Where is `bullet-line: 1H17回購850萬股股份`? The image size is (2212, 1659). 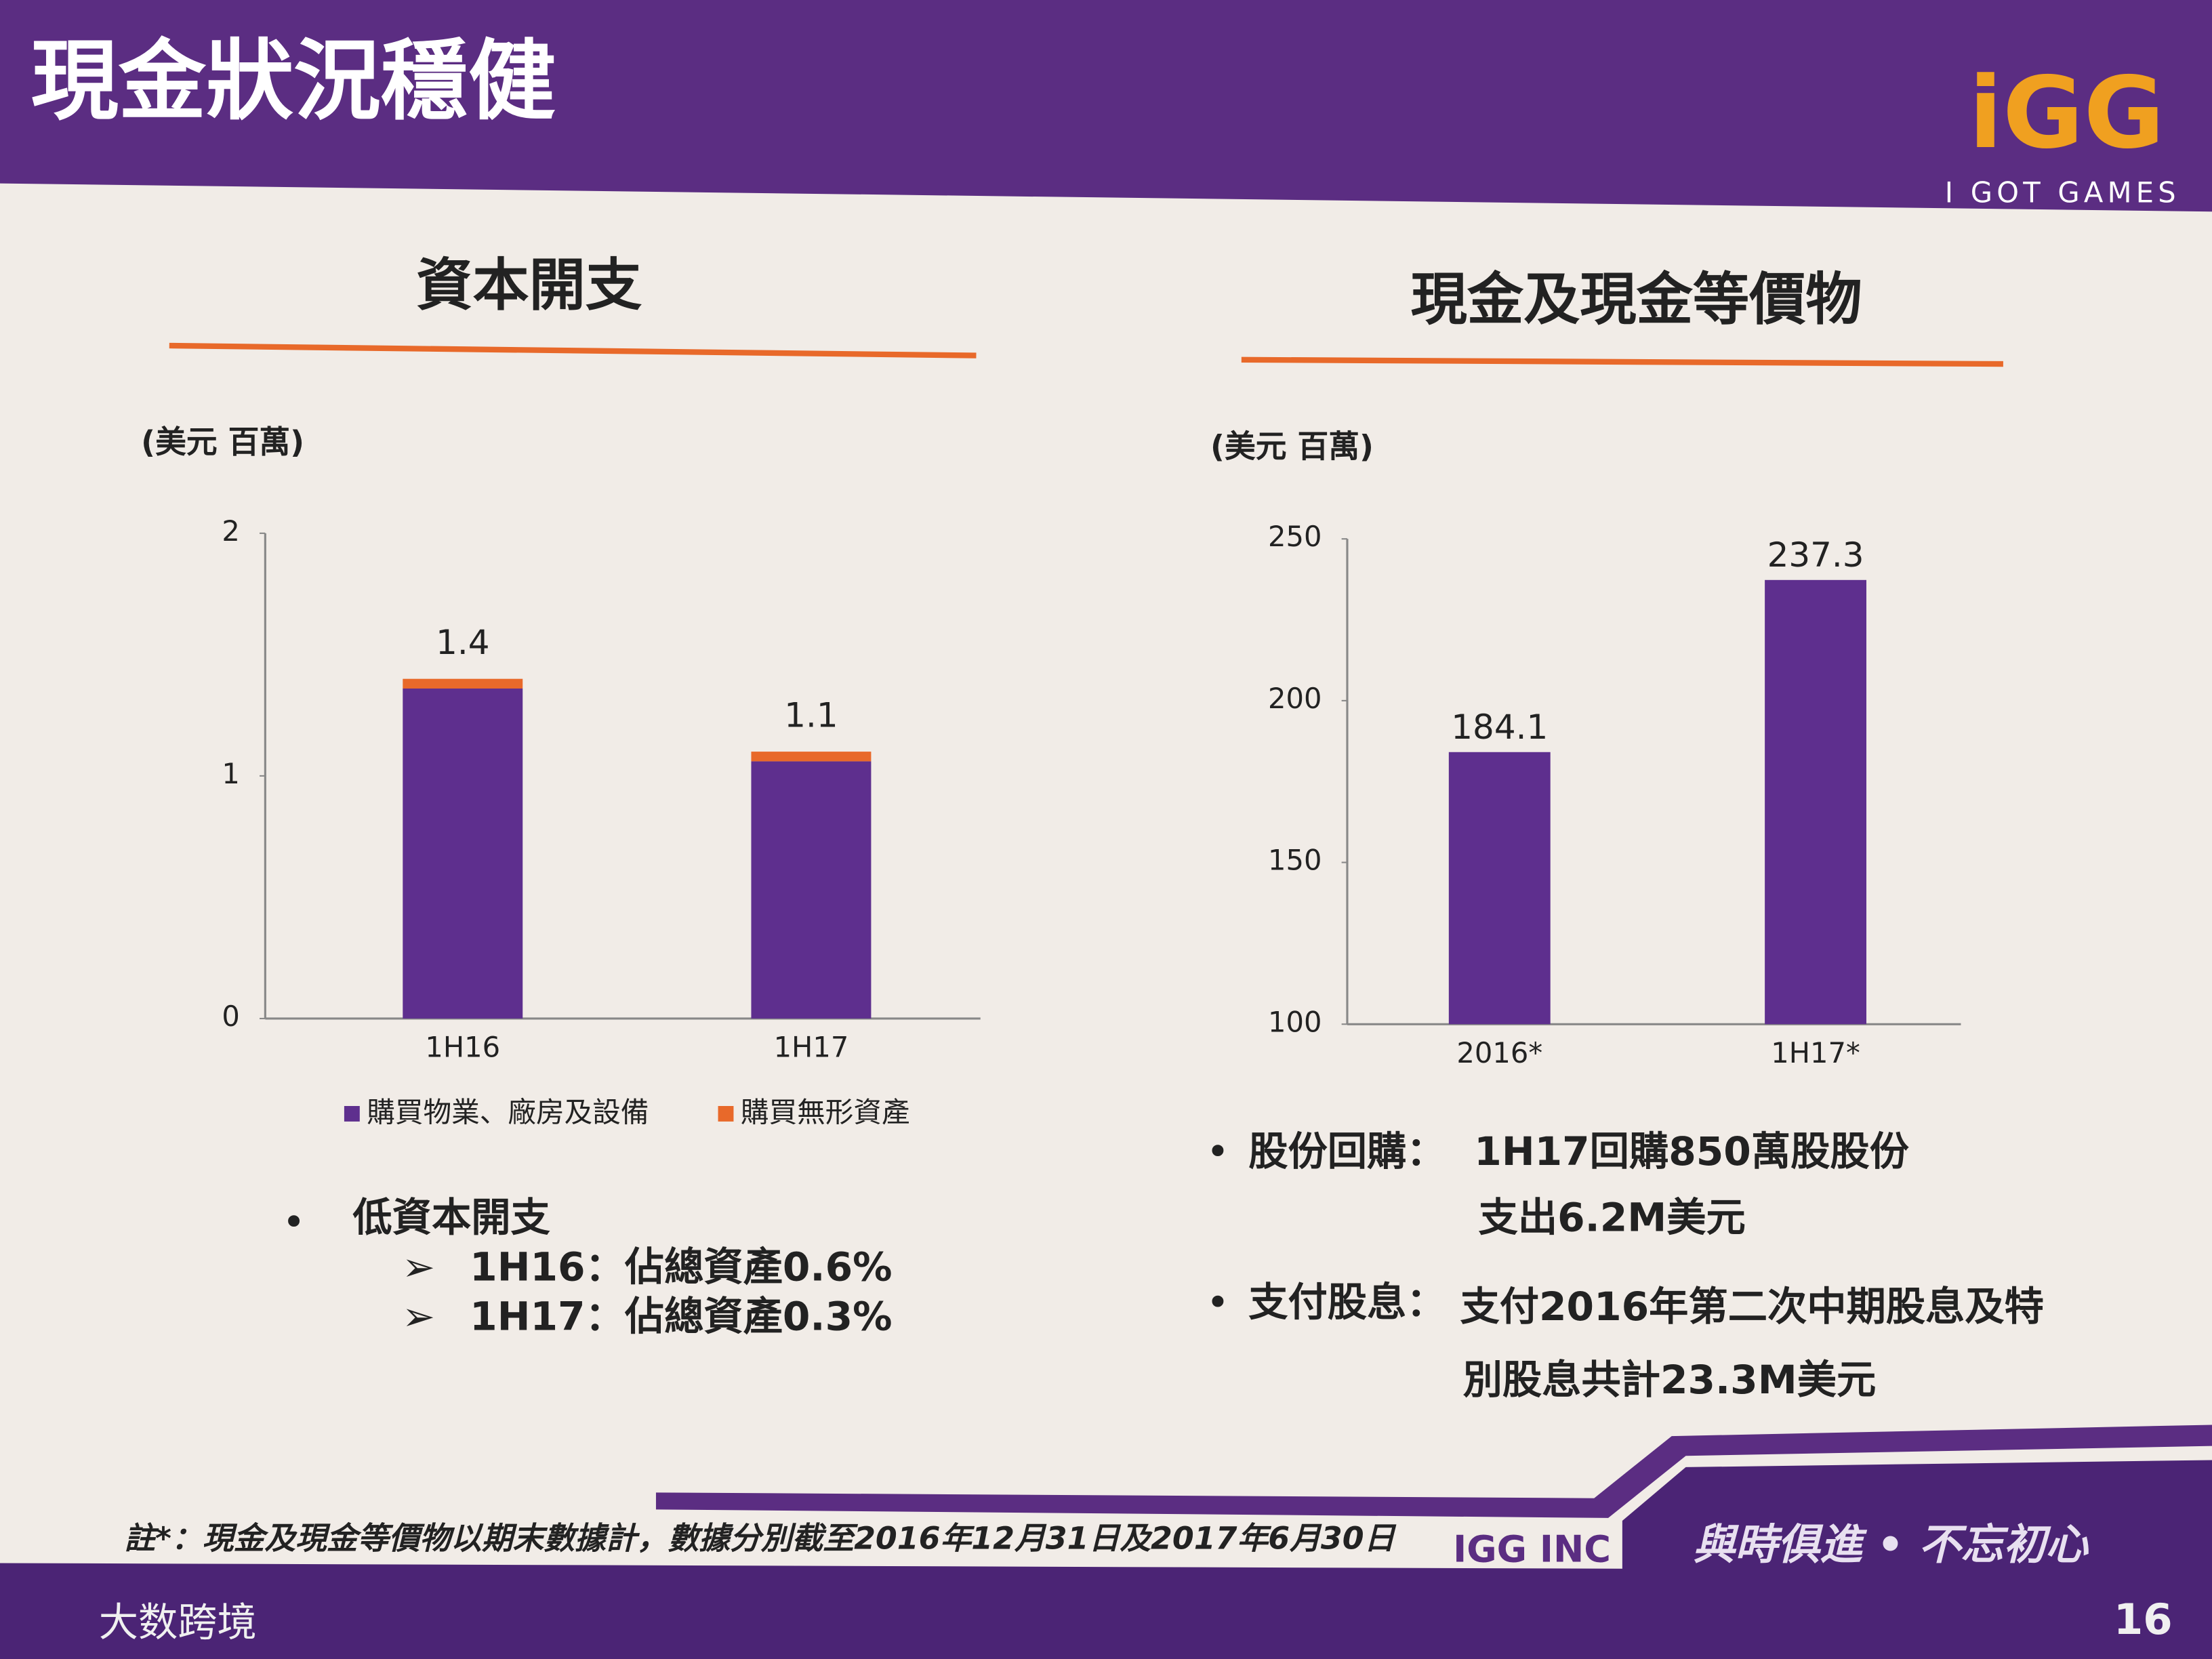
bullet-line: 1H17回購850萬股股份 is located at coordinates (1692, 1151).